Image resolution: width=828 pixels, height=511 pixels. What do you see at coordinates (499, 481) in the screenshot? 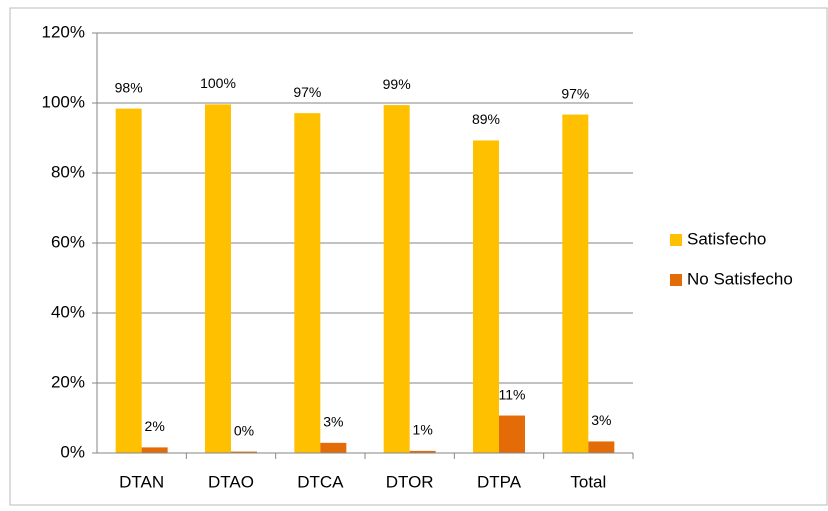
I see `x-tick-label: DTPA` at bounding box center [499, 481].